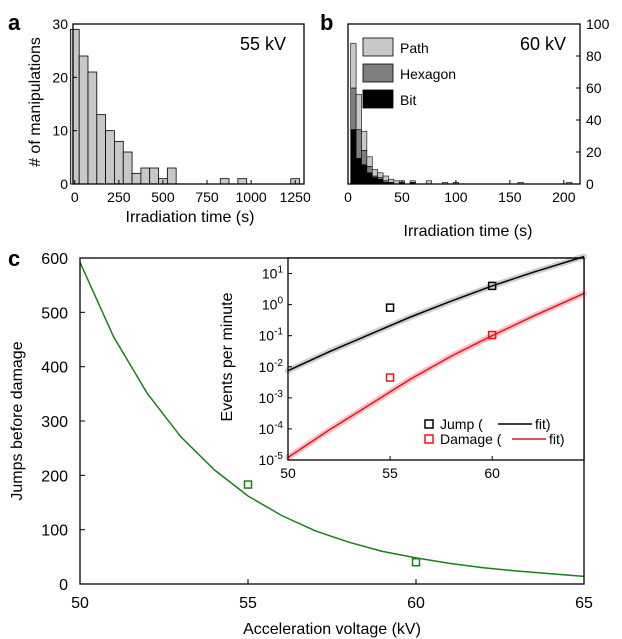 Image resolution: width=622 pixels, height=639 pixels. I want to click on panel-letter-c: c, so click(14, 258).